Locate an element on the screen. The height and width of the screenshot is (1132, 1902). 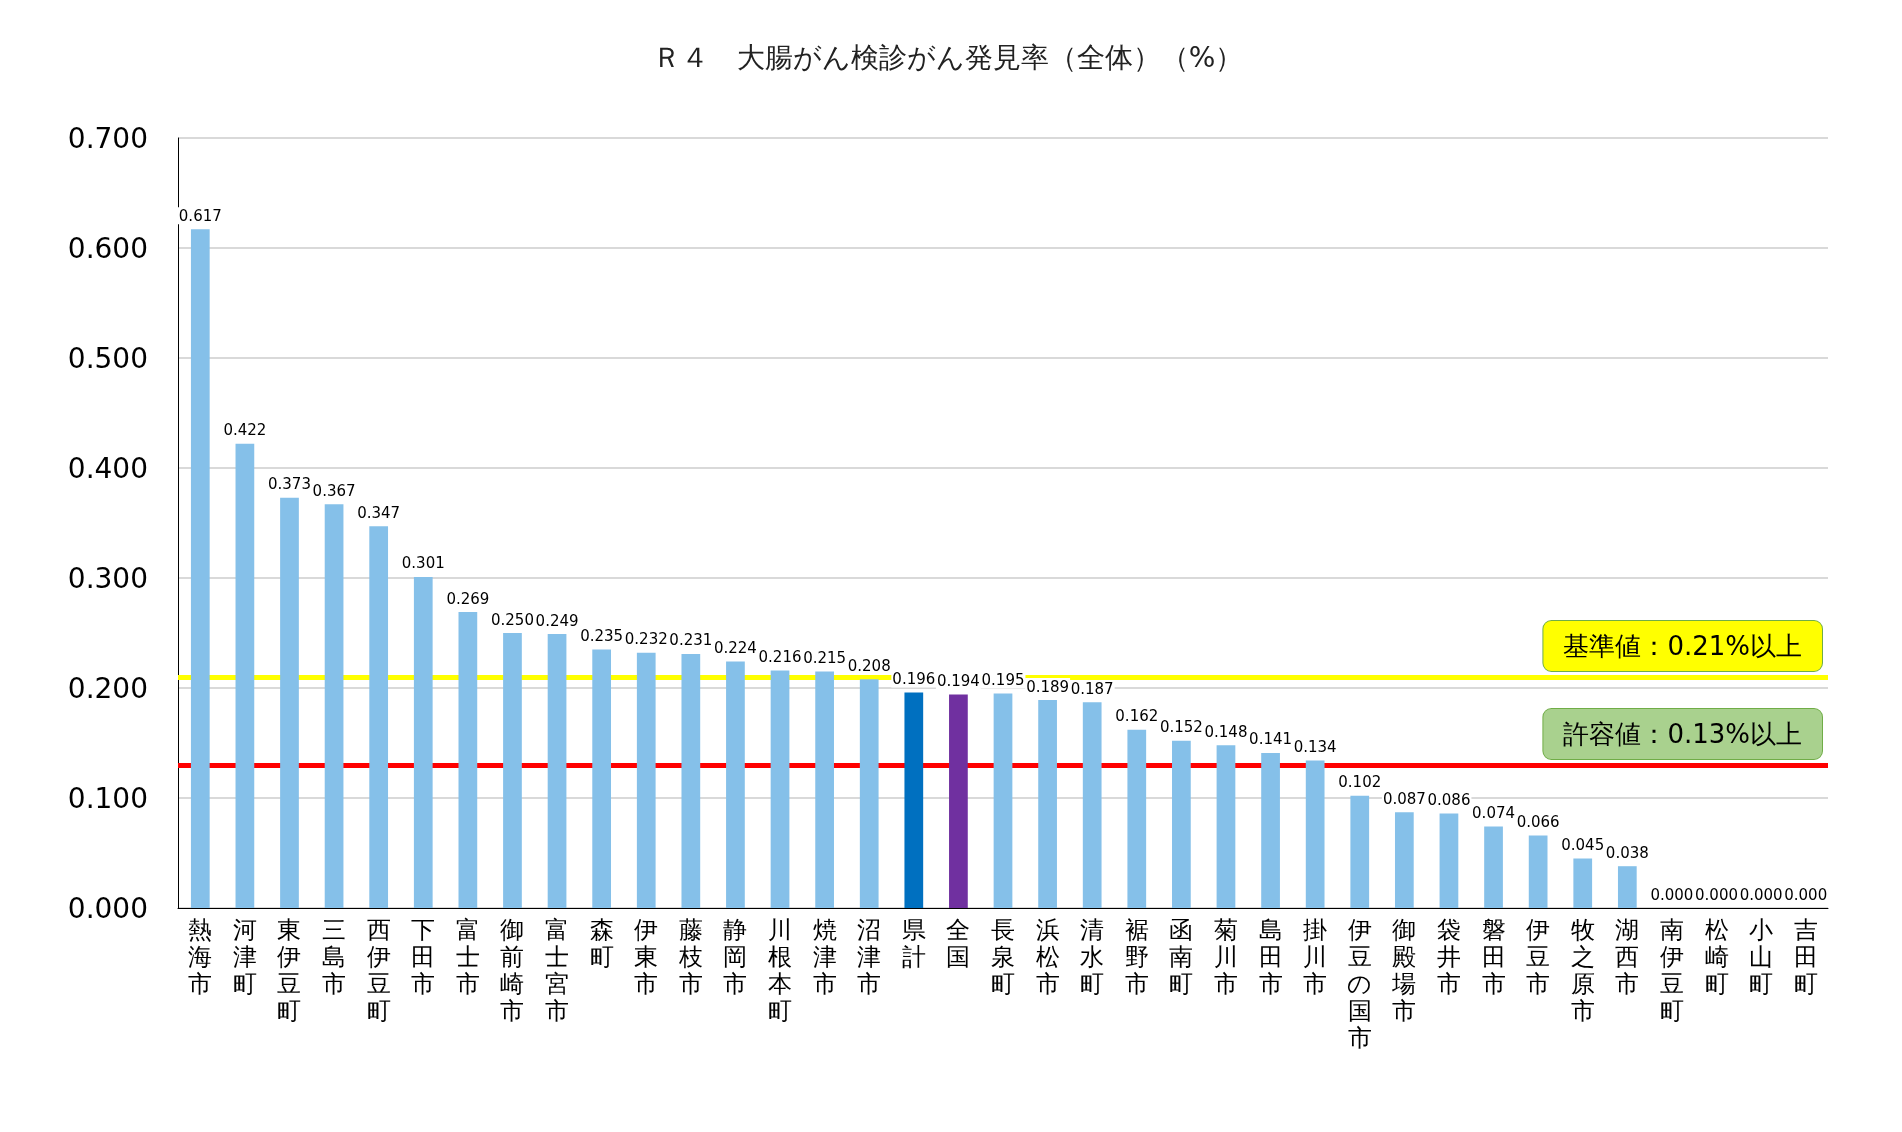
x-tick-label: 東伊豆町 is located at coordinates (289, 970).